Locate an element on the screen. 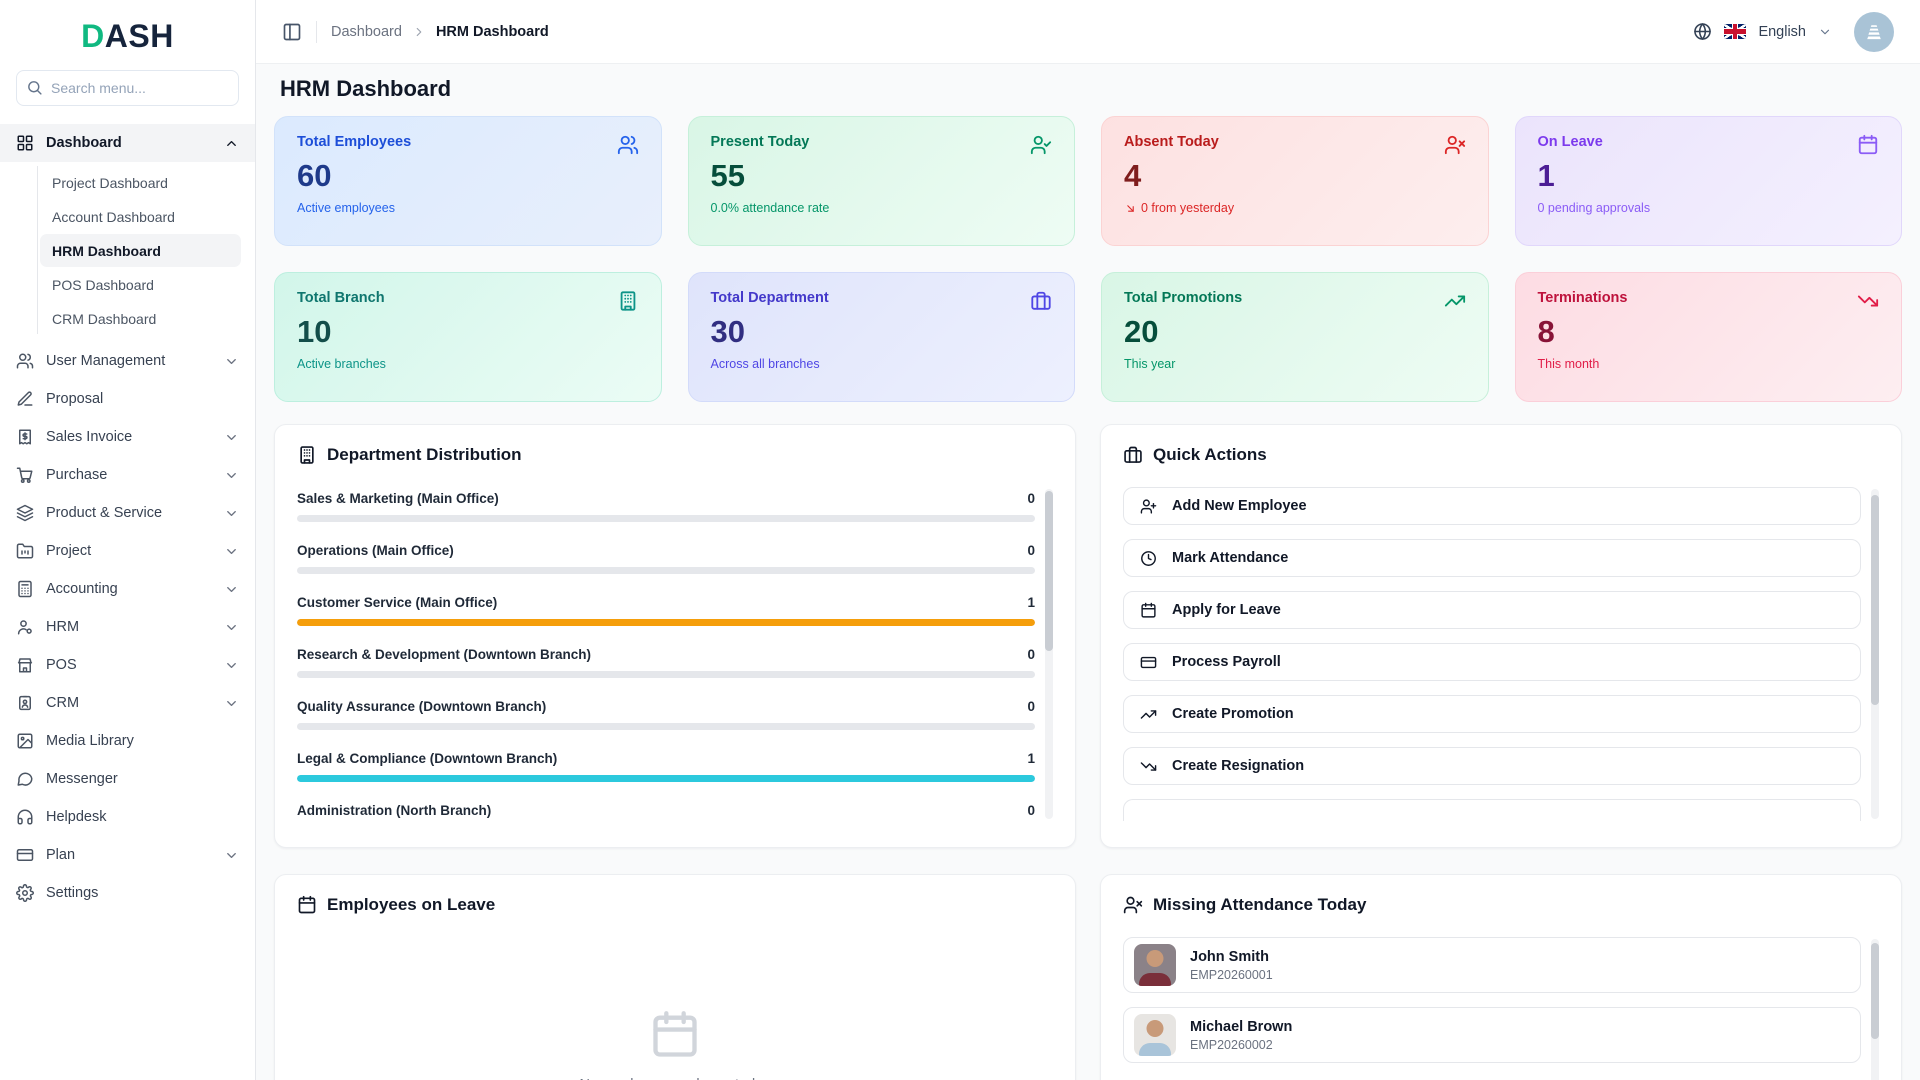 Image resolution: width=1920 pixels, height=1080 pixels. sidebar-item-crm: CRM is located at coordinates (127, 703).